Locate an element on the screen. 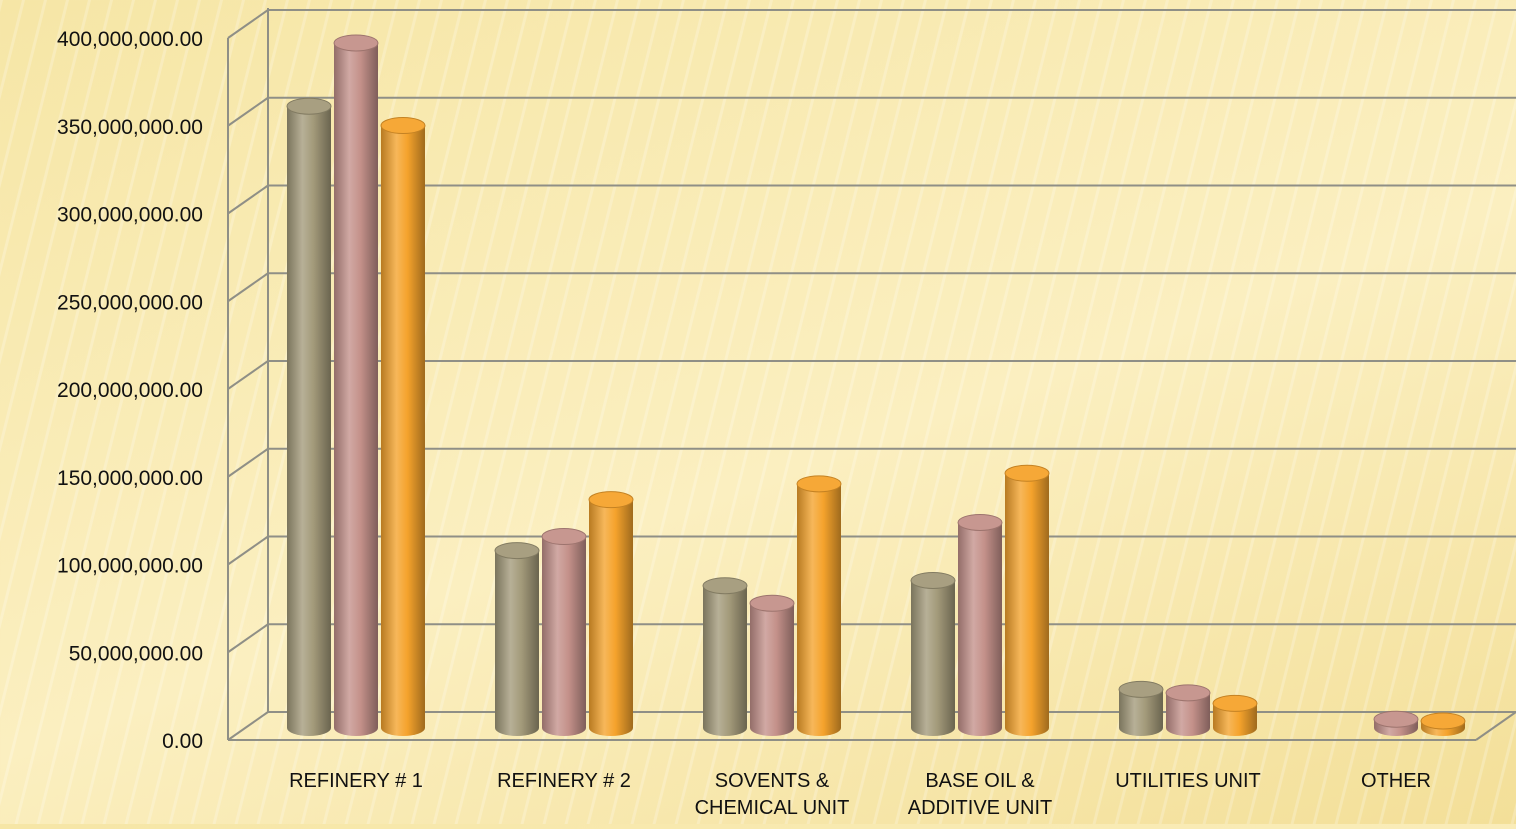  x-tick-label: REFINERY # 2 is located at coordinates (564, 781).